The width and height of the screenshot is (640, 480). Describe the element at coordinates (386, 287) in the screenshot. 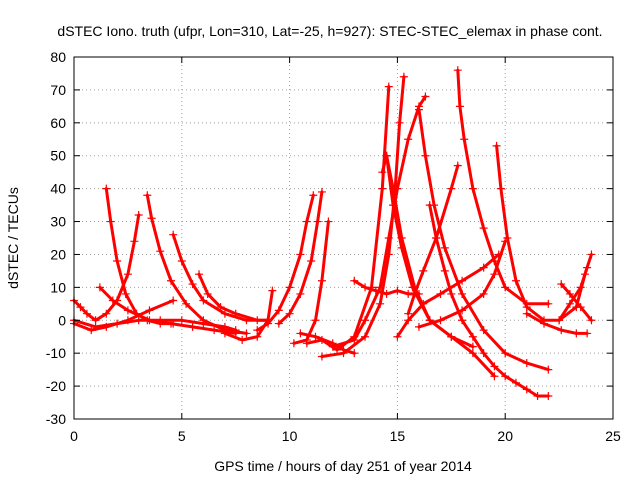

I see `series-arc29` at that location.